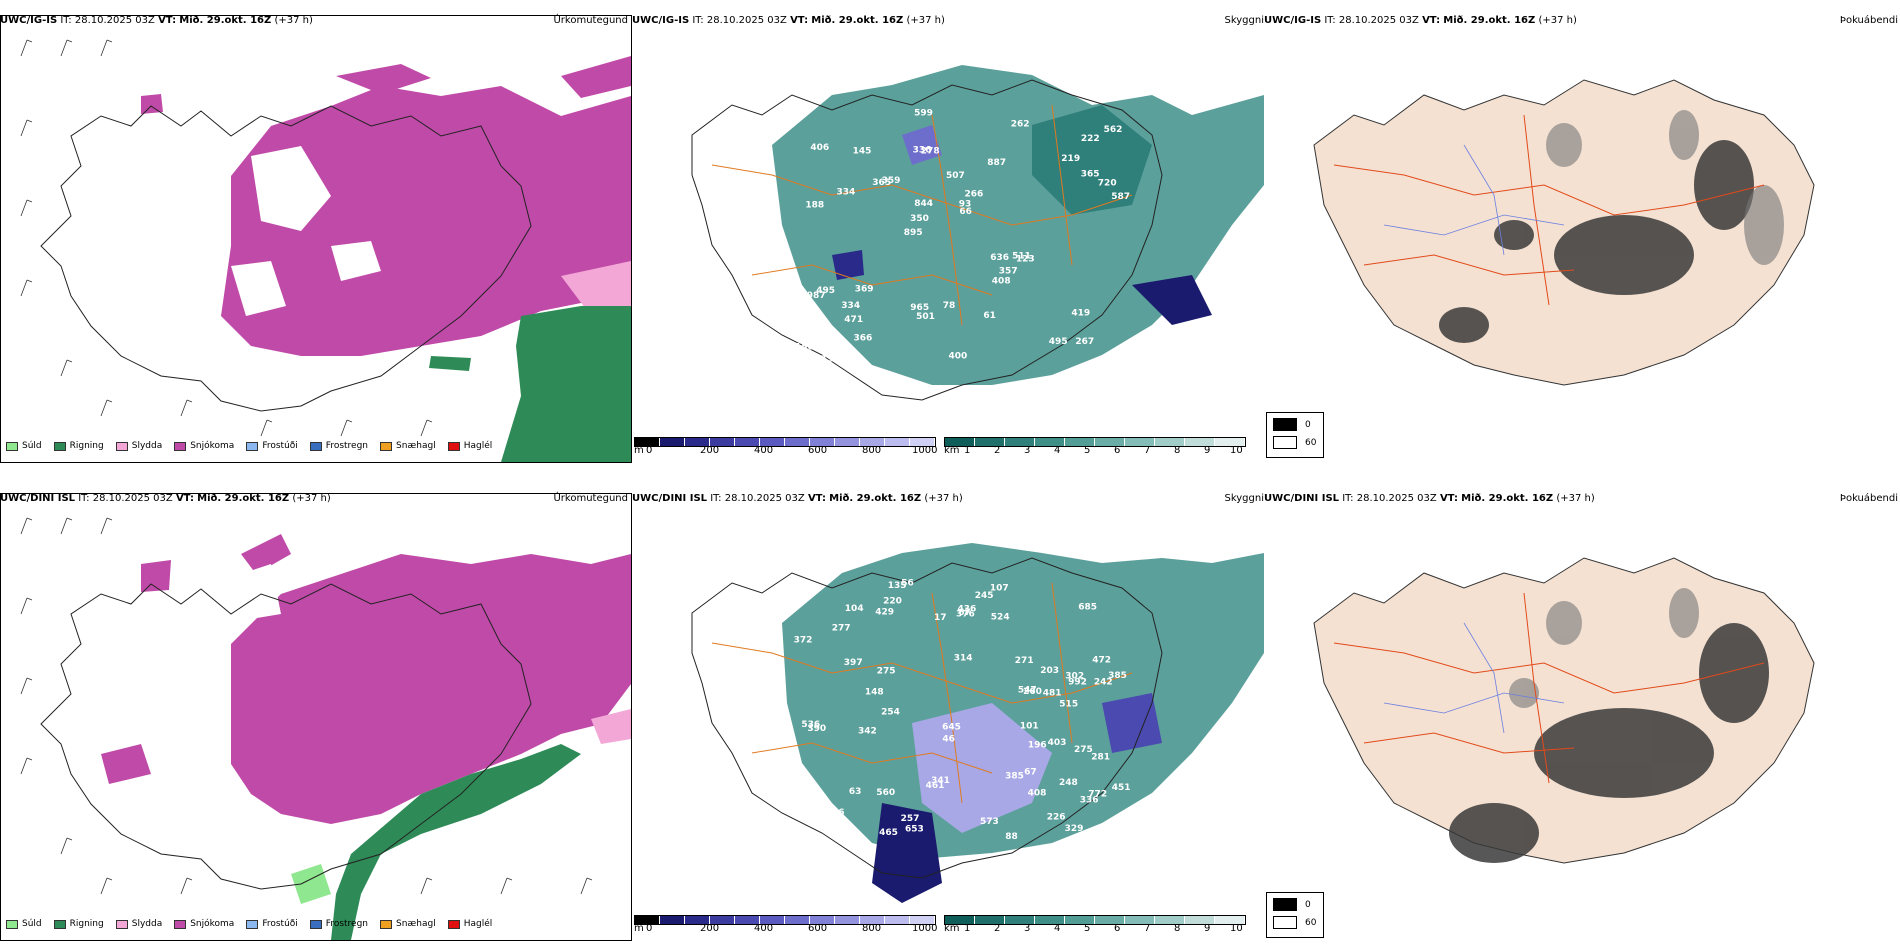 The image size is (1900, 950). What do you see at coordinates (1348, 498) in the screenshot?
I see `it-label: IT:` at bounding box center [1348, 498].